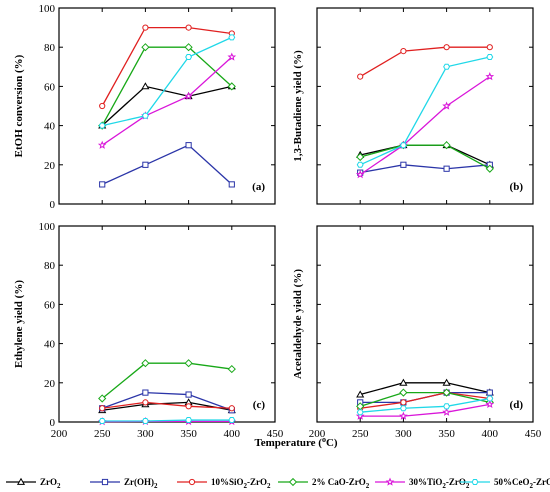 Image resolution: width=550 pixels, height=492 pixels. I want to click on x-tick-label: 350, so click(188, 434).